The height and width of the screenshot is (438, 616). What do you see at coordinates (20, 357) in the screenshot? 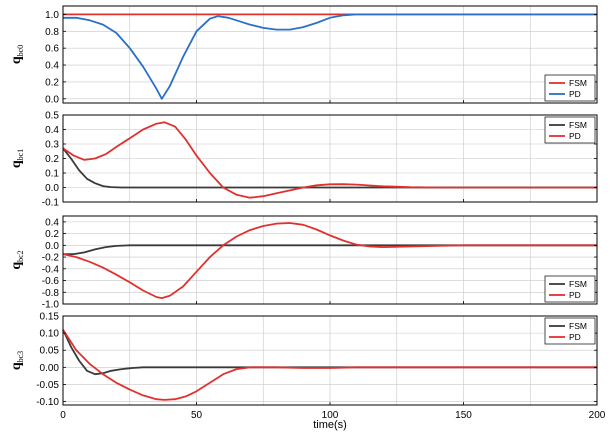
I see `y-label-sub: bc3` at bounding box center [20, 357].